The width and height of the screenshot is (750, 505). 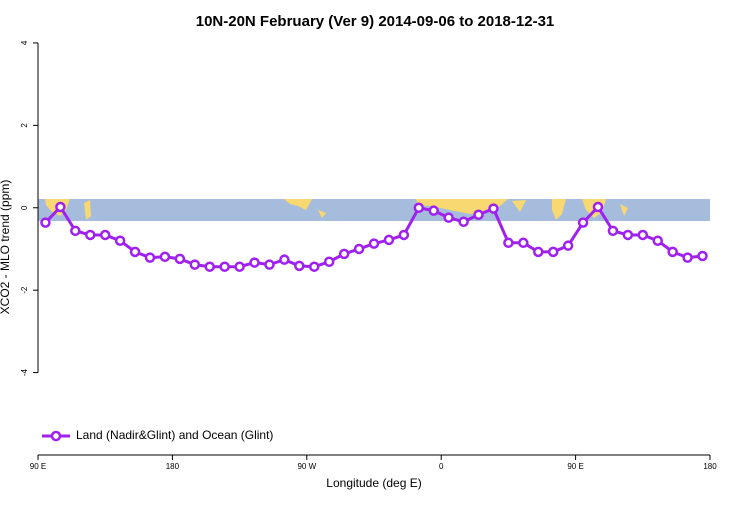 What do you see at coordinates (6, 247) in the screenshot?
I see `y-axis-label: XCO2 - MLO trend (ppm)` at bounding box center [6, 247].